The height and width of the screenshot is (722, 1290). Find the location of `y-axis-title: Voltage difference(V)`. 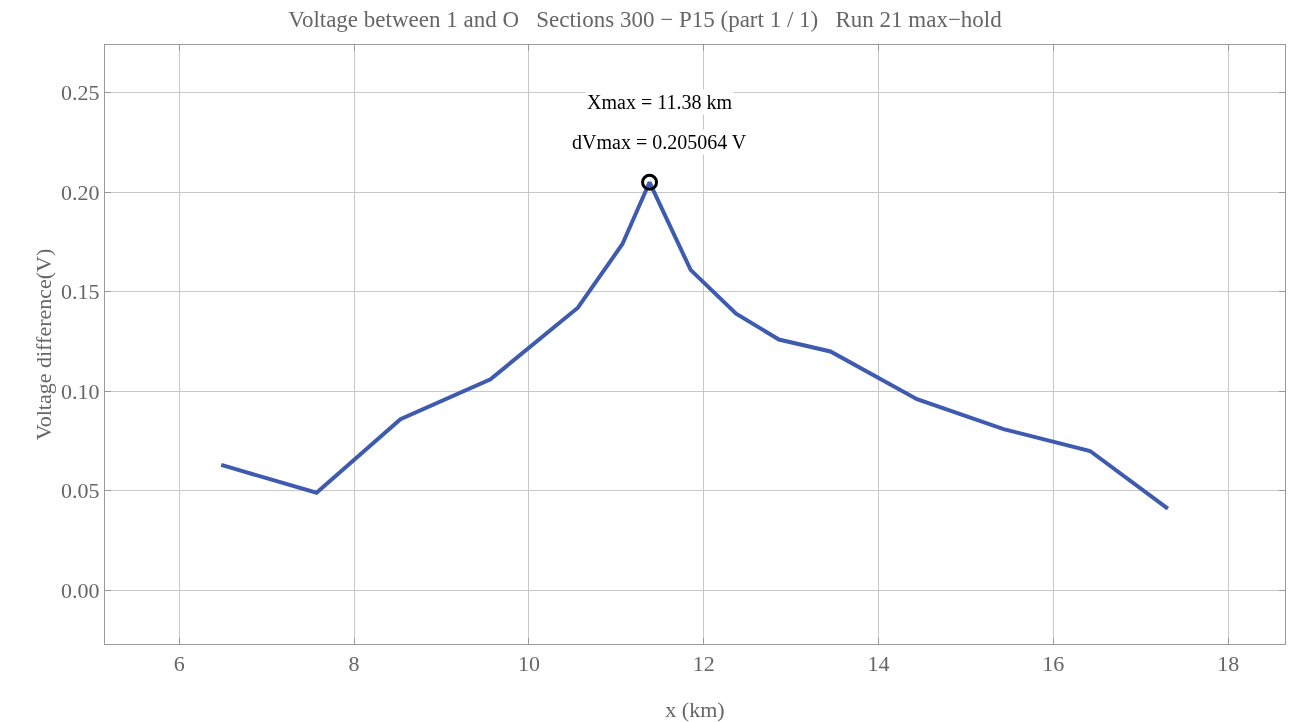

y-axis-title: Voltage difference(V) is located at coordinates (43, 344).